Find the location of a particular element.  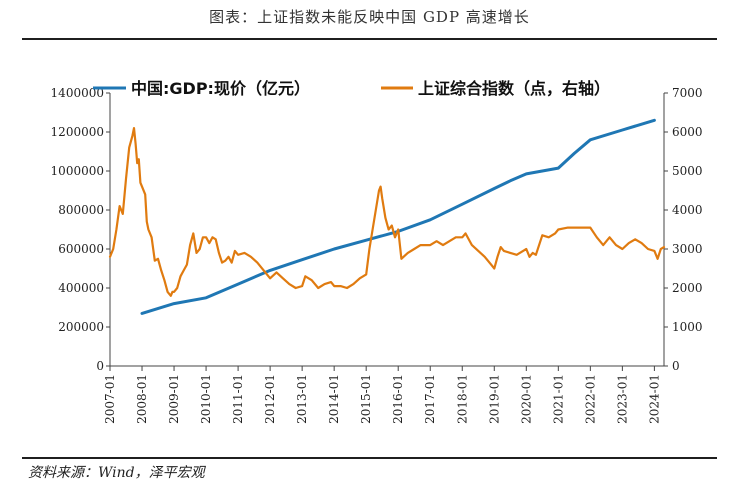

right-tick-label: 0 is located at coordinates (676, 366).